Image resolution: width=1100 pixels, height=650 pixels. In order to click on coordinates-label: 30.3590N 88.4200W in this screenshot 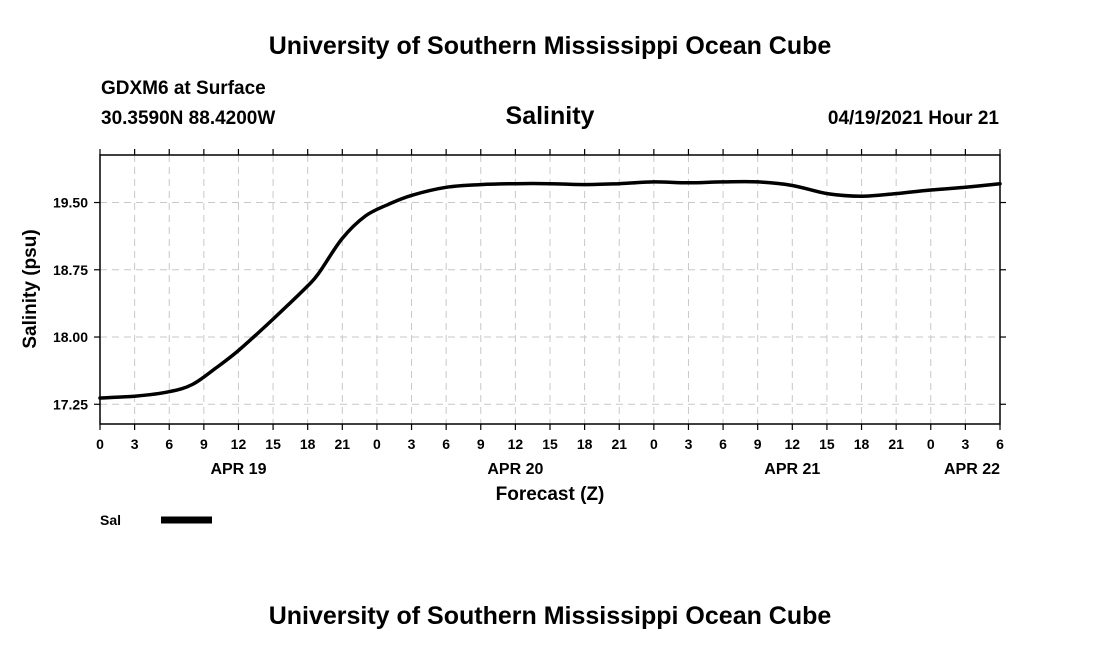, I will do `click(188, 118)`.